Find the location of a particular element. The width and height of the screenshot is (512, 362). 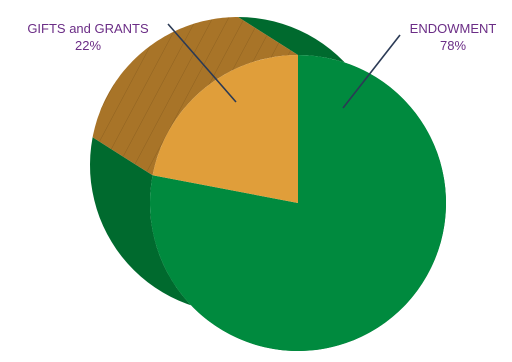

pie-slice-gifts-and-grants is located at coordinates (225, 129).